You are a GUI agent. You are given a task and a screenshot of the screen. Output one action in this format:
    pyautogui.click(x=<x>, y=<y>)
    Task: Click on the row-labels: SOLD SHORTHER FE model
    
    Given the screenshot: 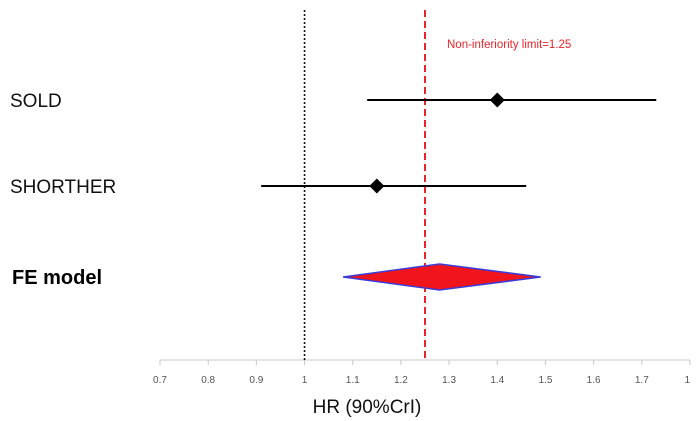 What is the action you would take?
    pyautogui.click(x=63, y=190)
    